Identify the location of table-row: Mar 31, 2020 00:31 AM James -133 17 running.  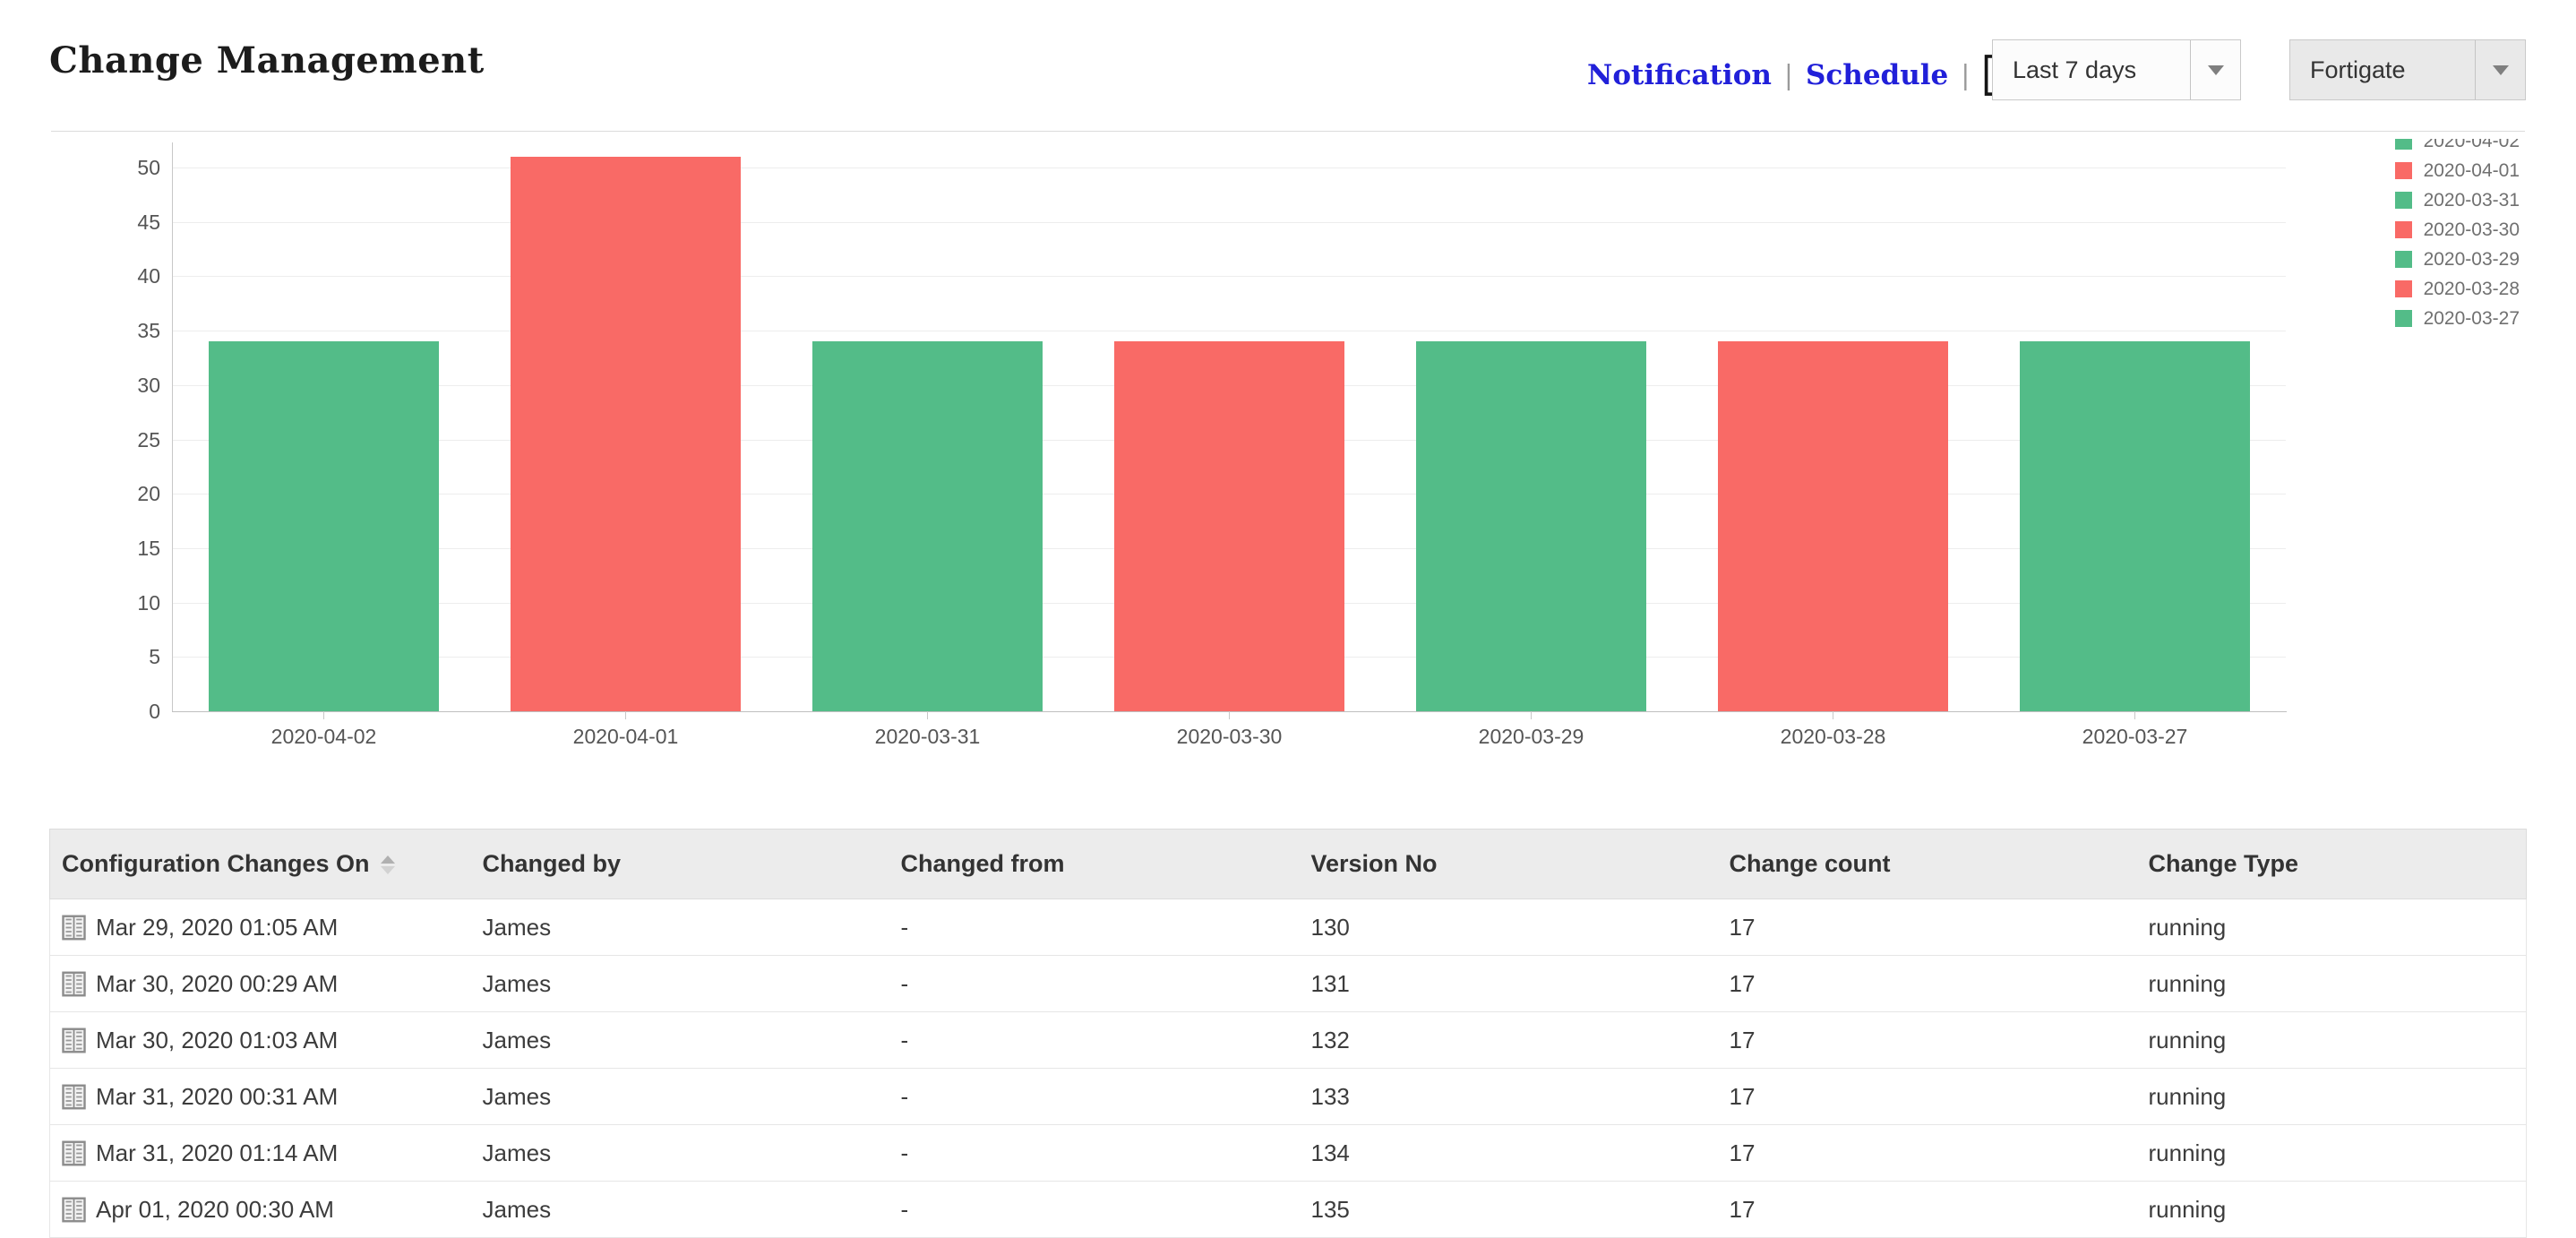
(1288, 1096).